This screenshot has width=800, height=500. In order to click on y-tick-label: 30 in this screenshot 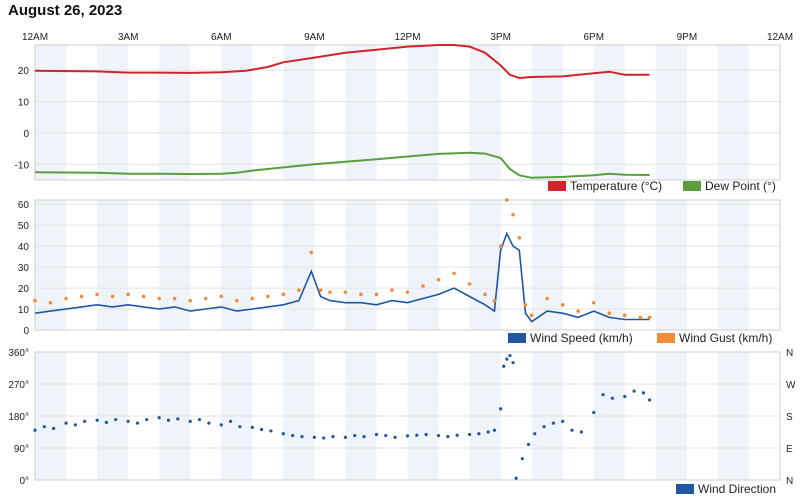, I will do `click(24, 268)`.